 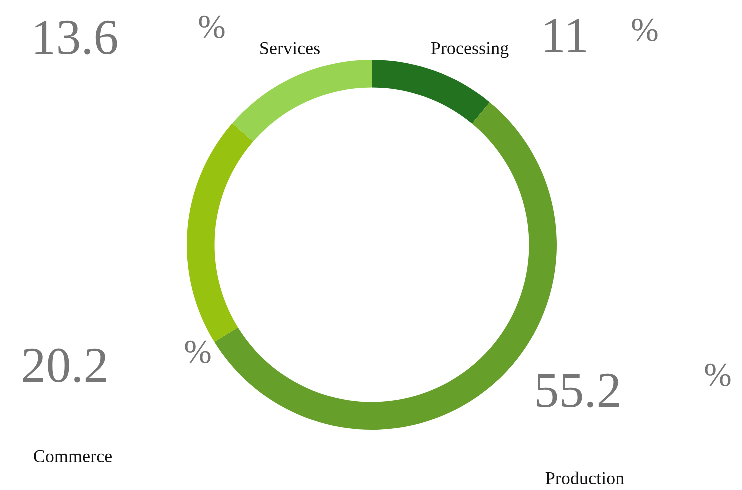 I want to click on slice-label: Processing, so click(x=470, y=50).